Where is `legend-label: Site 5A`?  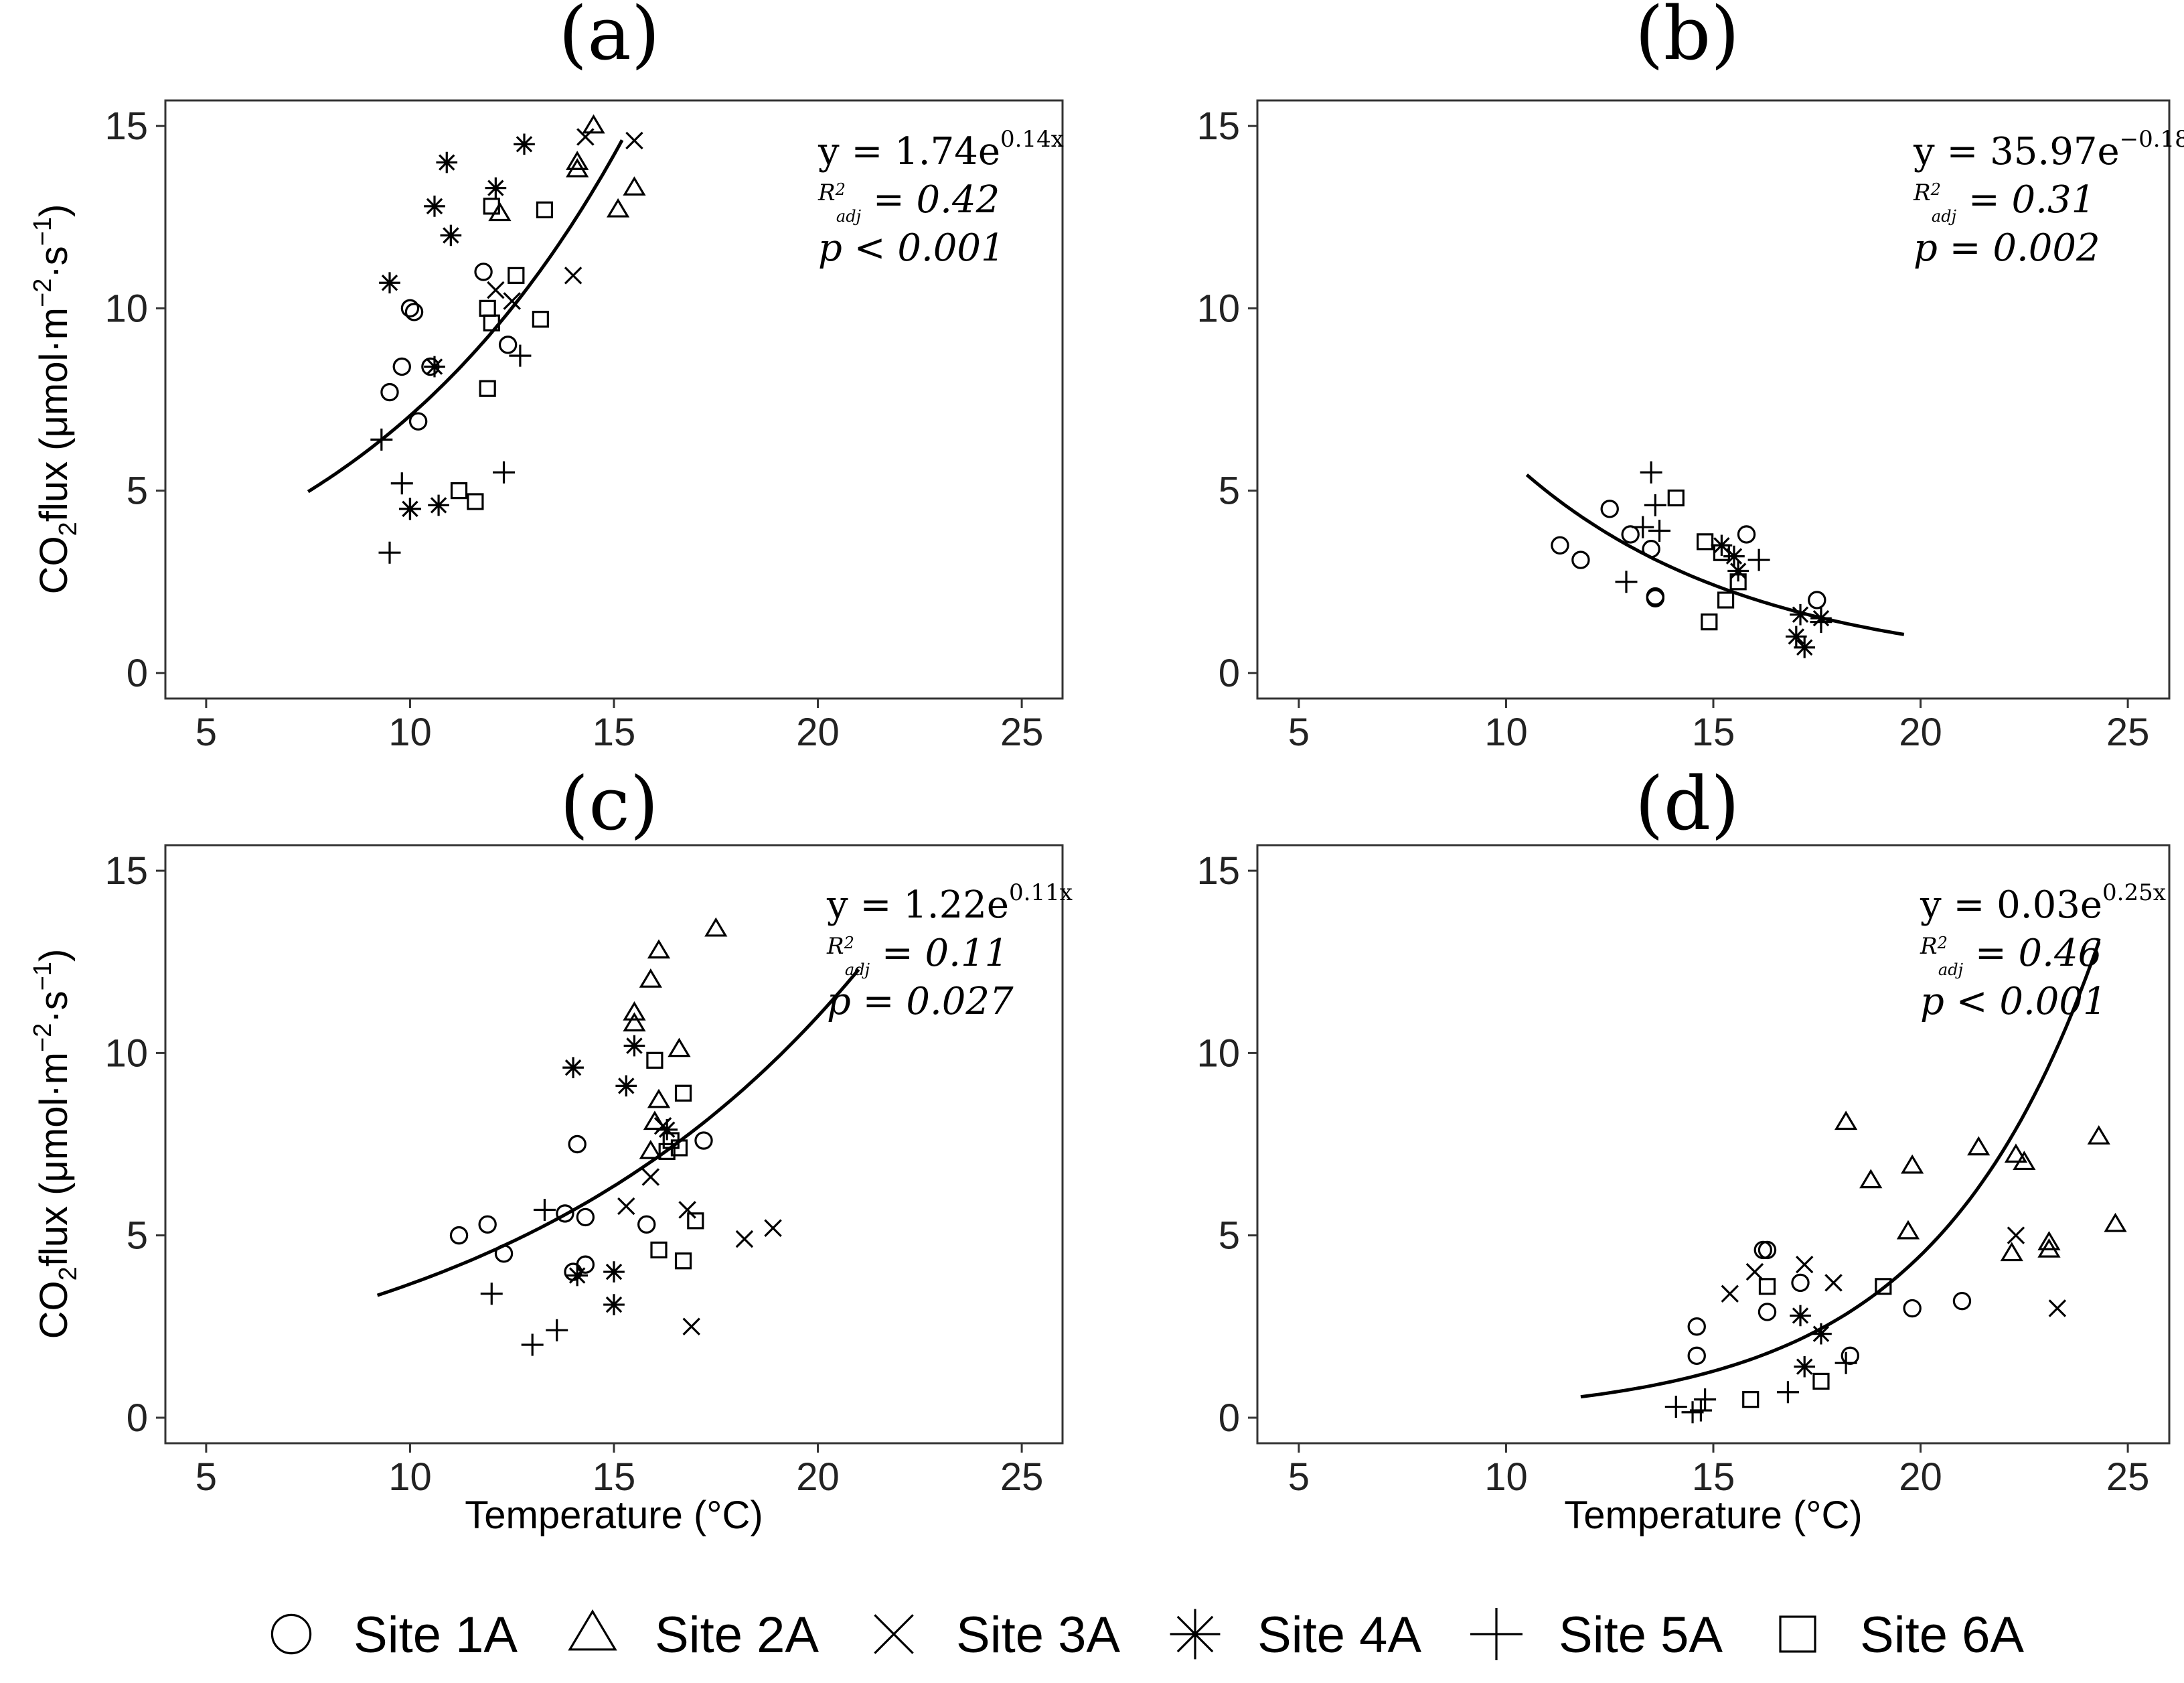 legend-label: Site 5A is located at coordinates (1641, 1635).